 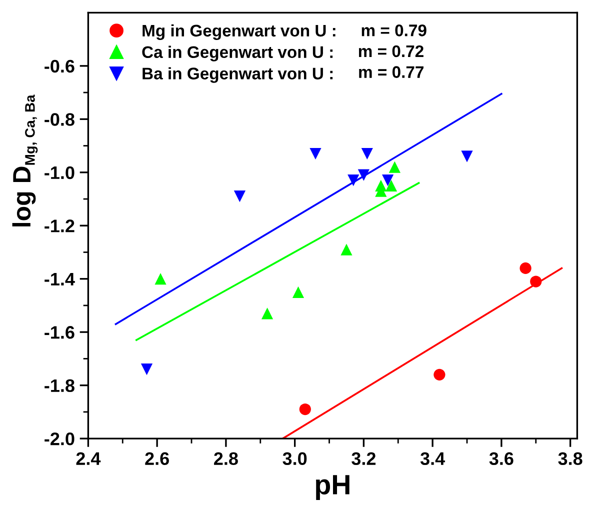 I want to click on y-tick-label: -0.6, so click(x=59, y=66).